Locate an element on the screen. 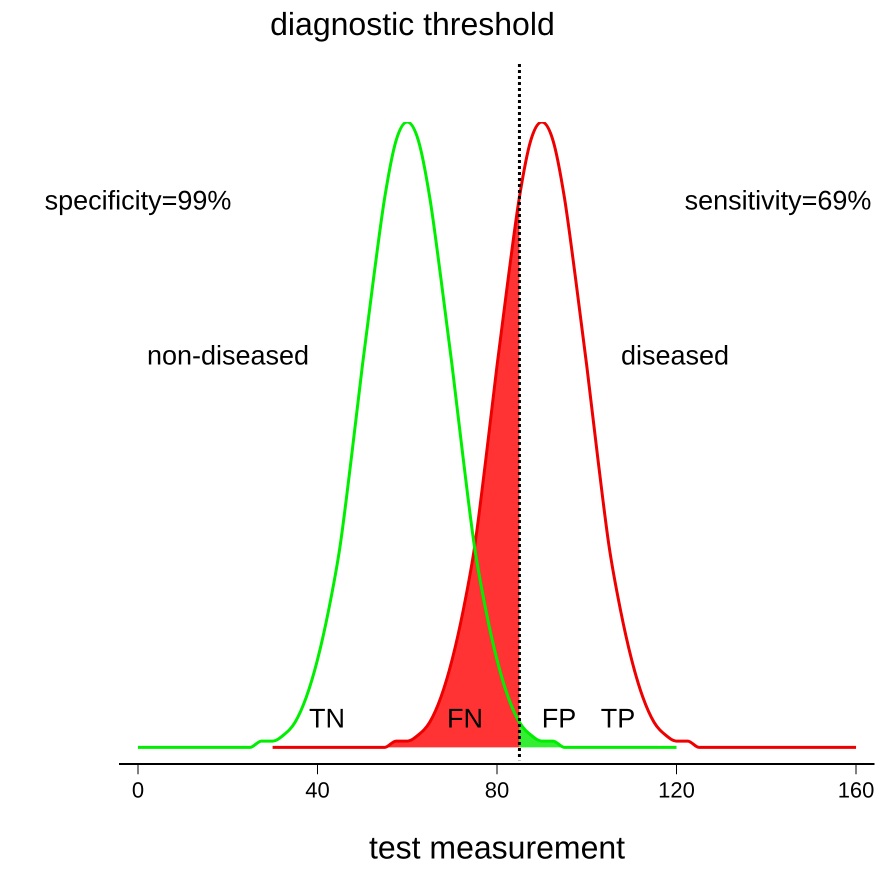 The image size is (890, 883). annotation: specificity=99% is located at coordinates (138, 200).